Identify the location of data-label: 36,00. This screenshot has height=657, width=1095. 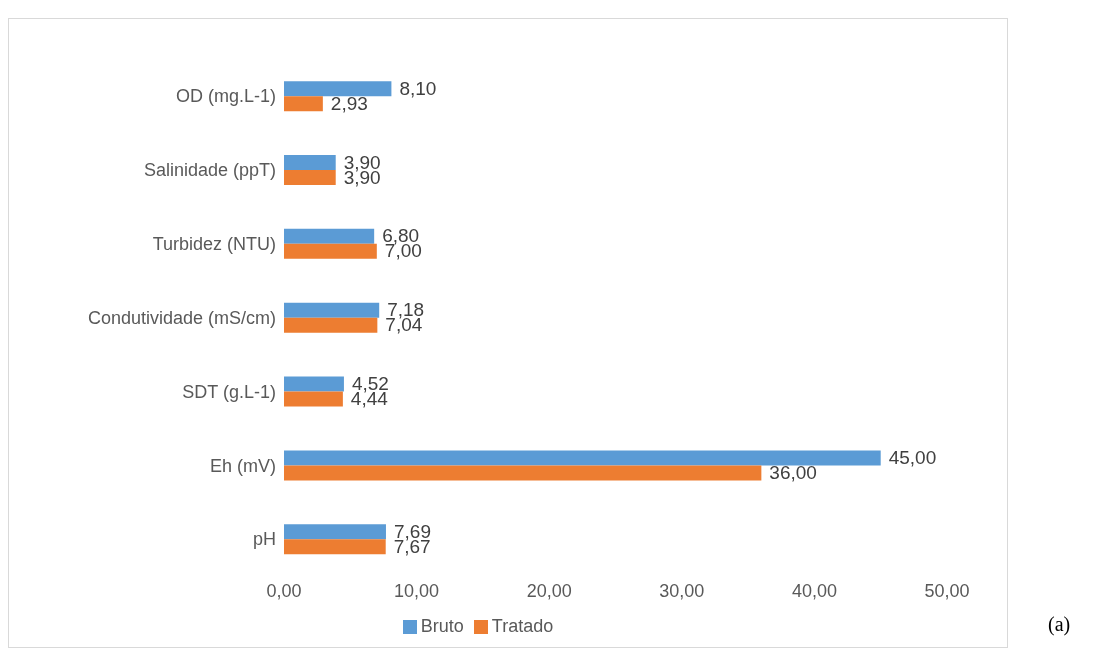
(793, 472).